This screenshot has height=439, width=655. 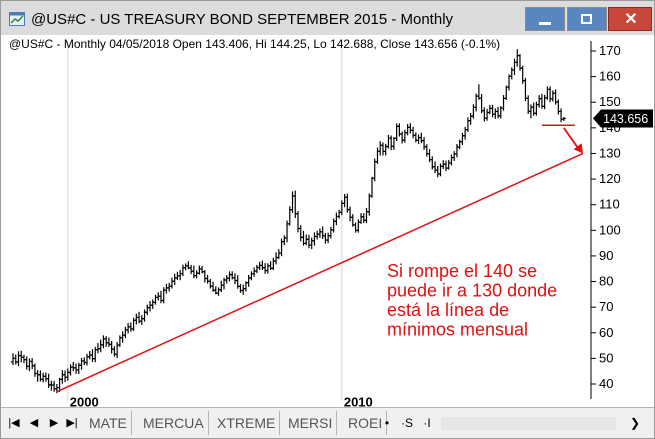 What do you see at coordinates (528, 423) in the screenshot?
I see `horizontal-scrollbar` at bounding box center [528, 423].